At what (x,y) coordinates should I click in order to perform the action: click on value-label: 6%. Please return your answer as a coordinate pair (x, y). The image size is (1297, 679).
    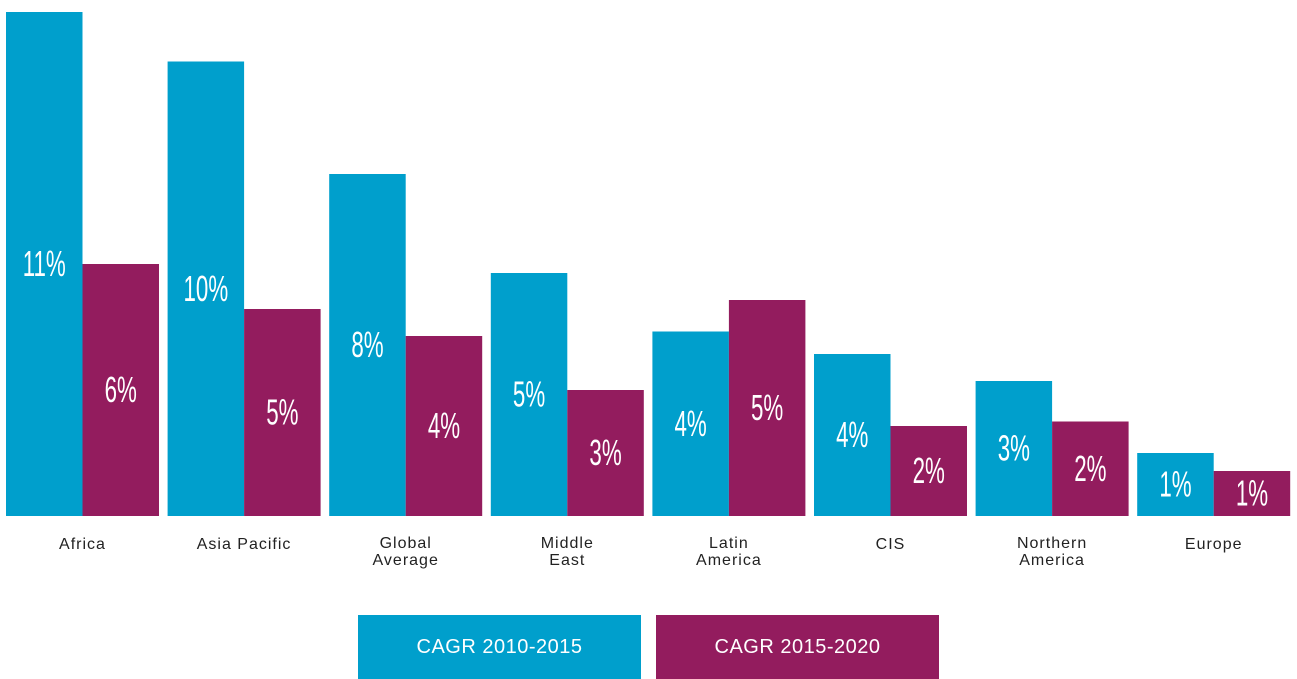
    Looking at the image, I should click on (121, 391).